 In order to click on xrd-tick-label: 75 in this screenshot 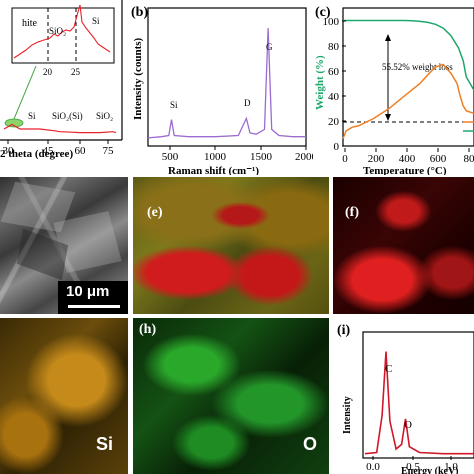, I will do `click(109, 151)`.